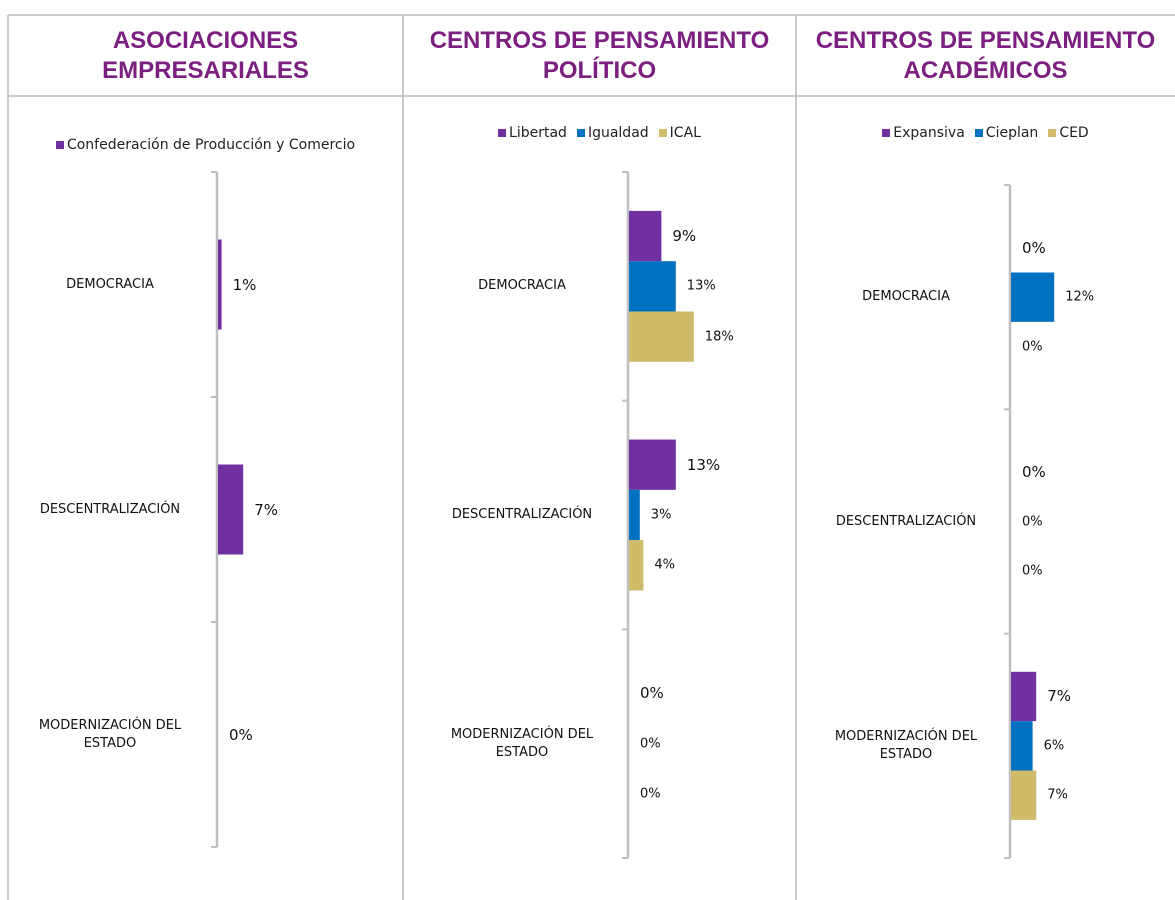 Image resolution: width=1175 pixels, height=900 pixels. I want to click on legend-label: Expansiva, so click(929, 133).